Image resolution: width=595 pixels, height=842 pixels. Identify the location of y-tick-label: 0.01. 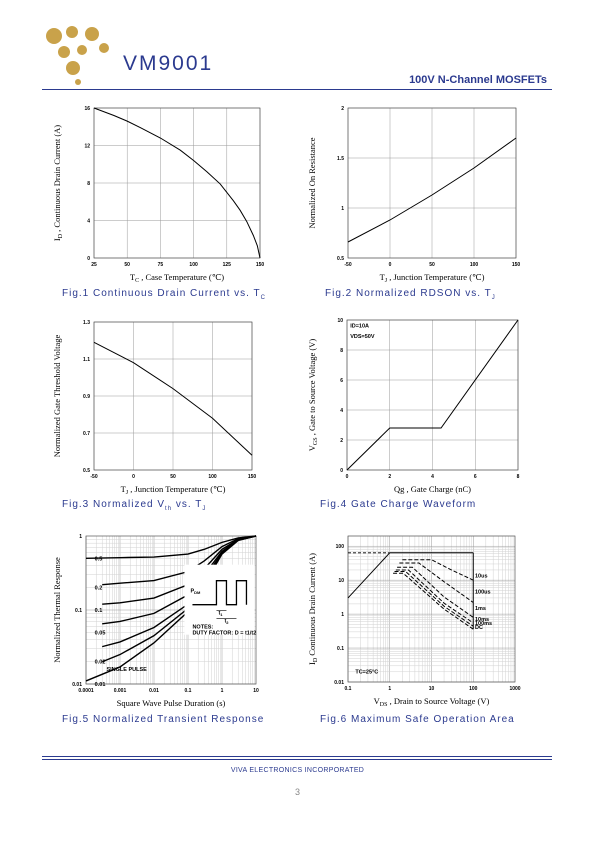
(339, 683).